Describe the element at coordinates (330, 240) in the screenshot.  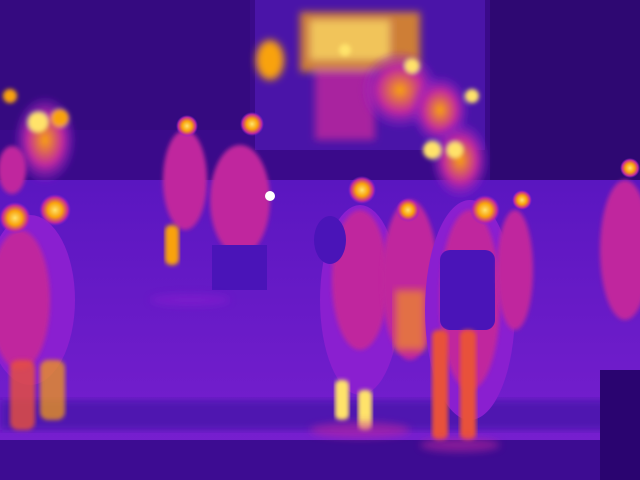
I see `shoulder-bag` at that location.